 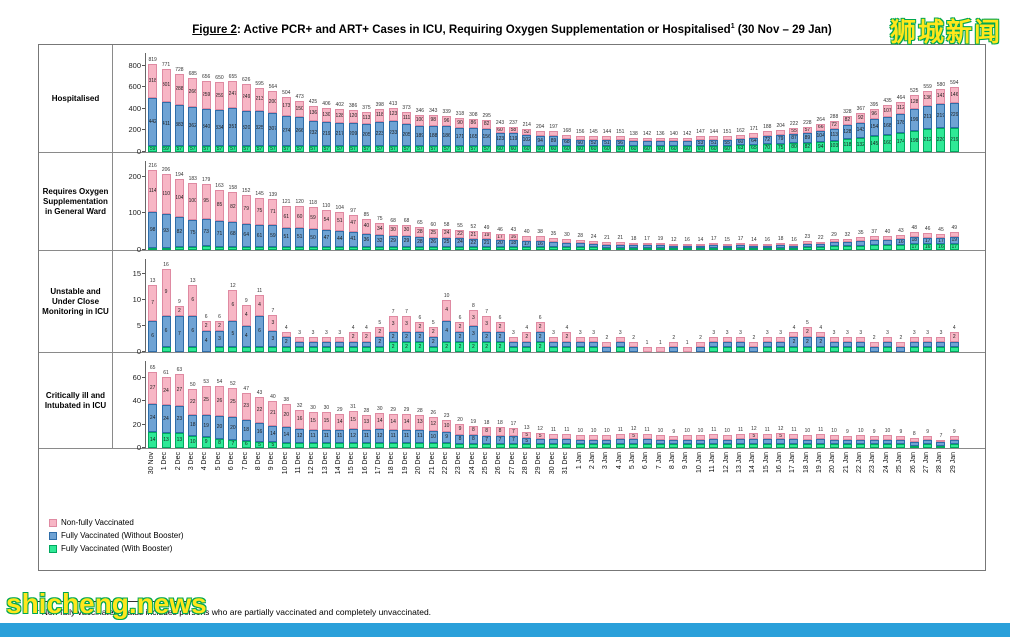 I want to click on bar-total-label: 156, so click(x=580, y=132).